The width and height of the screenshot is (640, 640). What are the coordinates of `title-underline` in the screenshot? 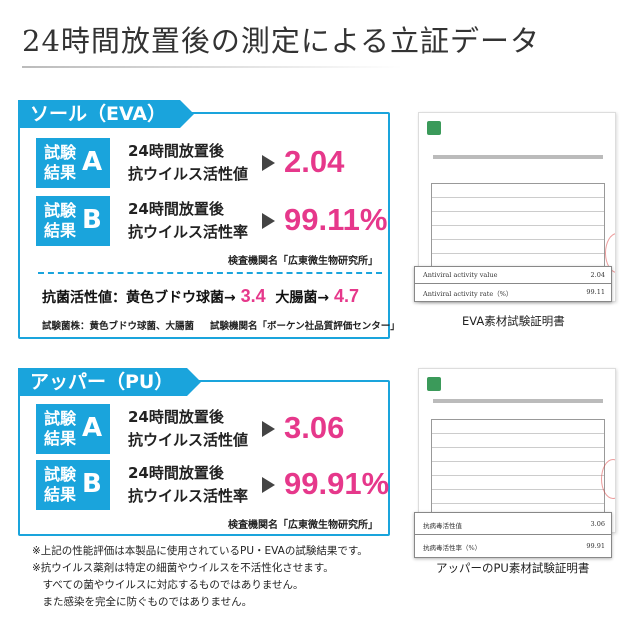 It's located at (212, 67).